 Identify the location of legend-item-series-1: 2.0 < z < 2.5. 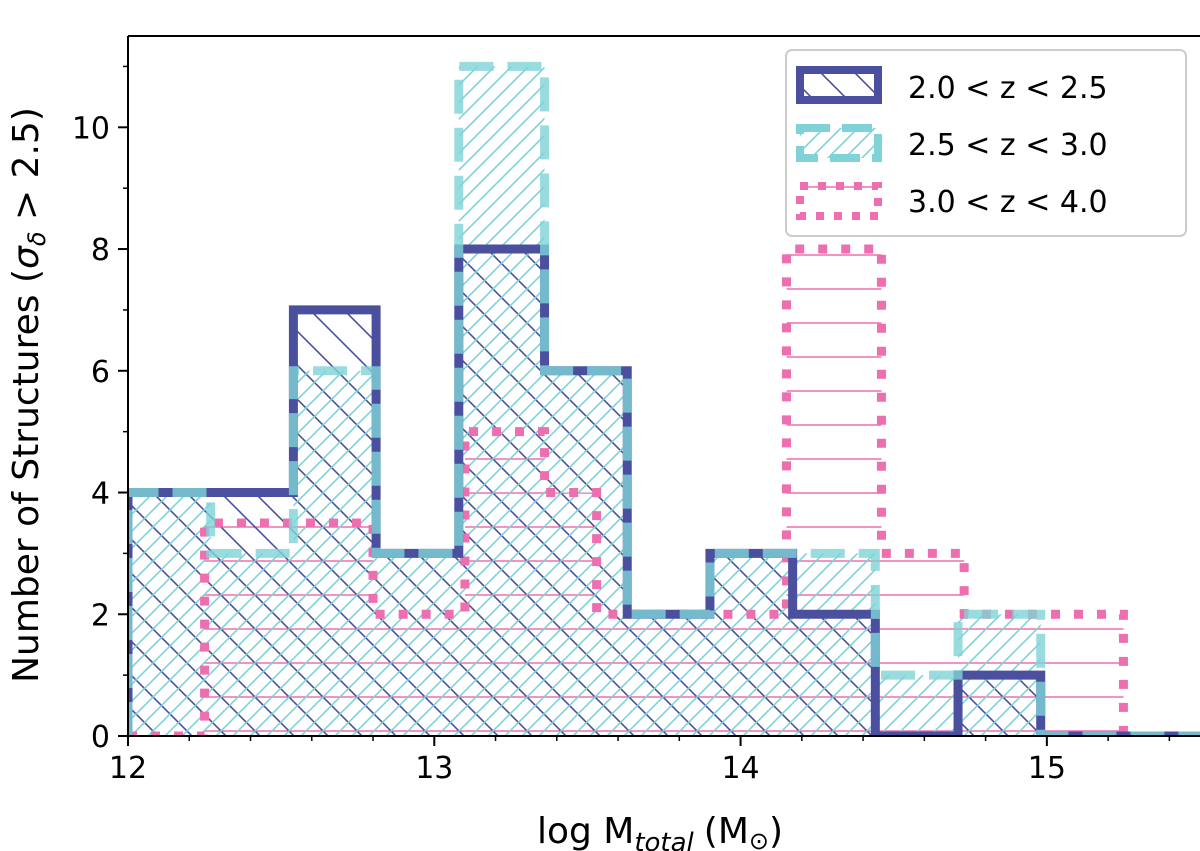
(952, 86).